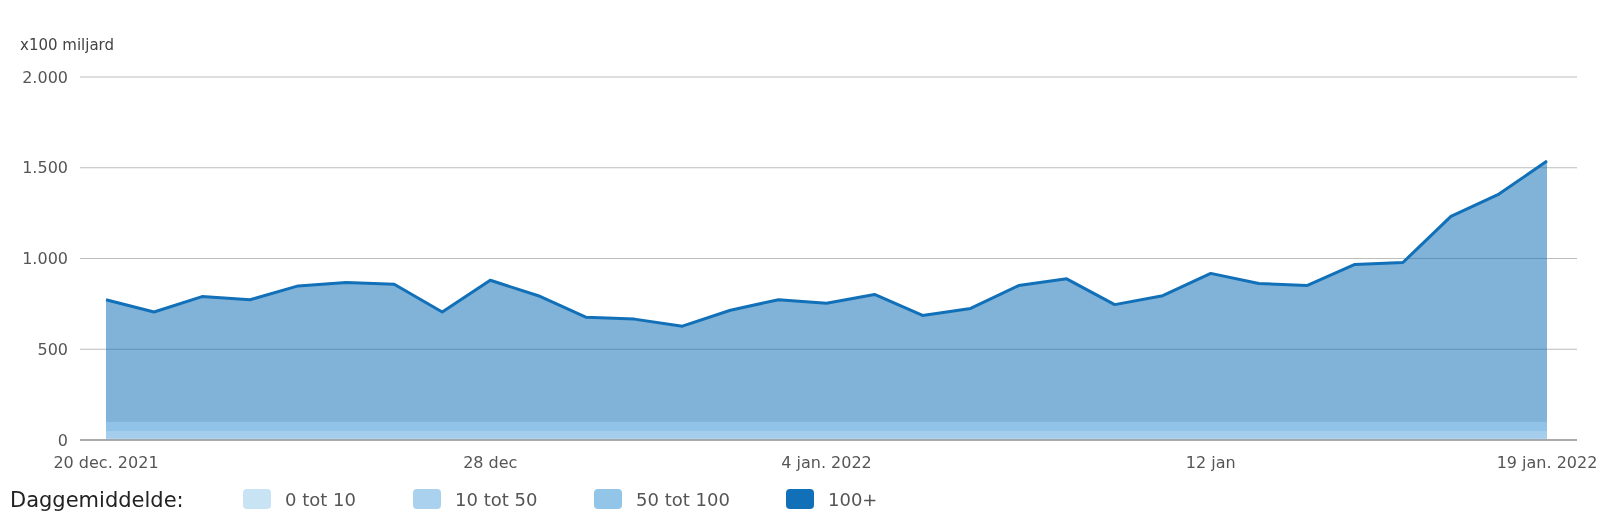 This screenshot has width=1605, height=519. What do you see at coordinates (1210, 462) in the screenshot?
I see `x-tick-label: 12 jan` at bounding box center [1210, 462].